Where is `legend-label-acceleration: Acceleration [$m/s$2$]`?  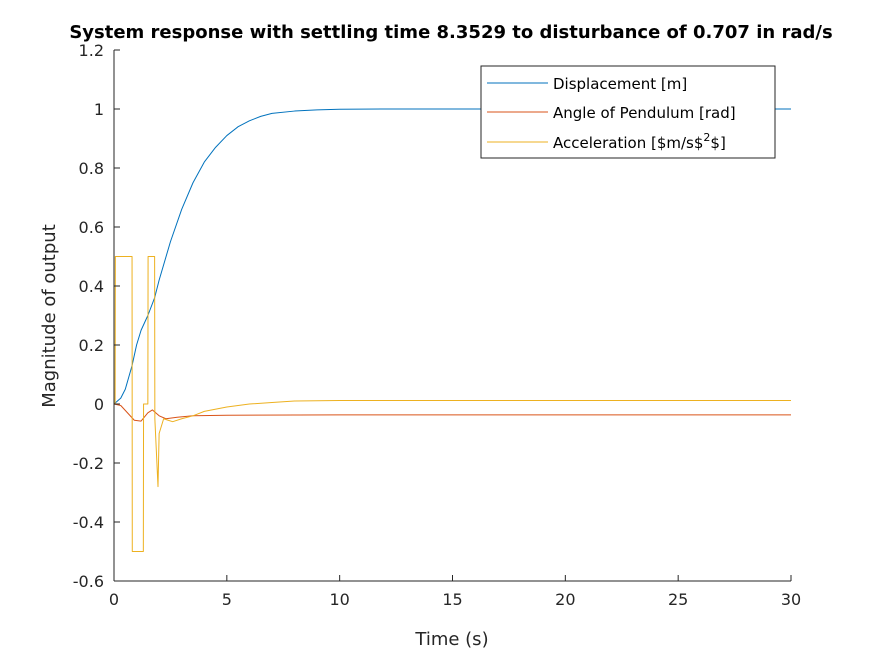 legend-label-acceleration: Acceleration [$m/s$2$] is located at coordinates (639, 141).